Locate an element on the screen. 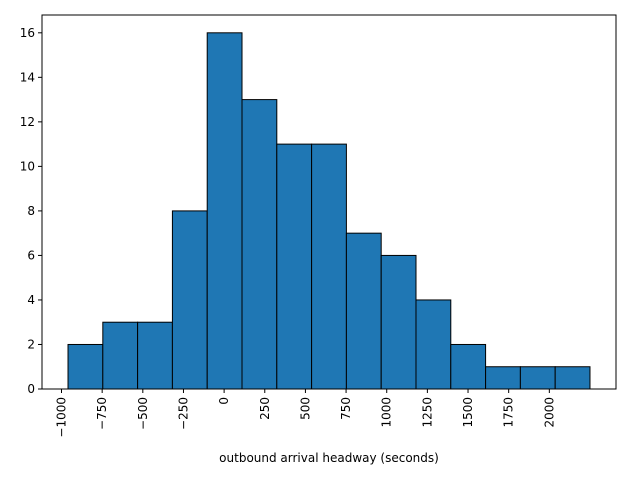 Image resolution: width=640 pixels, height=480 pixels. x-tick-label: −250 is located at coordinates (183, 413).